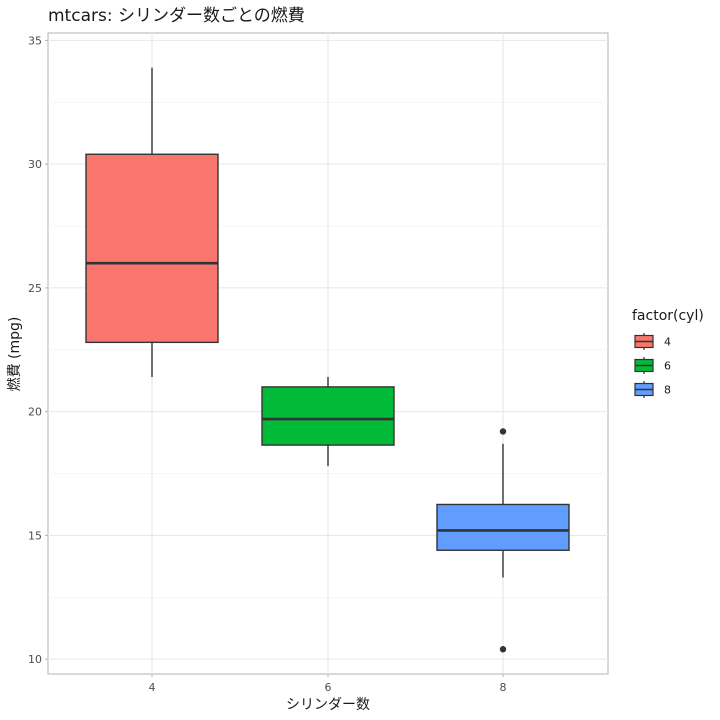  I want to click on x-tick-label: 6, so click(328, 687).